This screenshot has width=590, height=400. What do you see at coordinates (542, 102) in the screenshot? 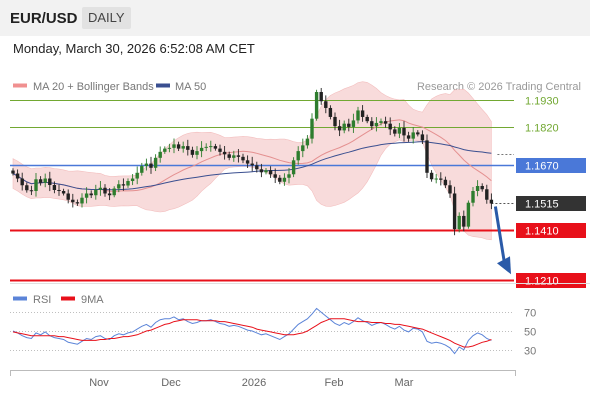
I see `resistance-level-label: 1.1930` at bounding box center [542, 102].